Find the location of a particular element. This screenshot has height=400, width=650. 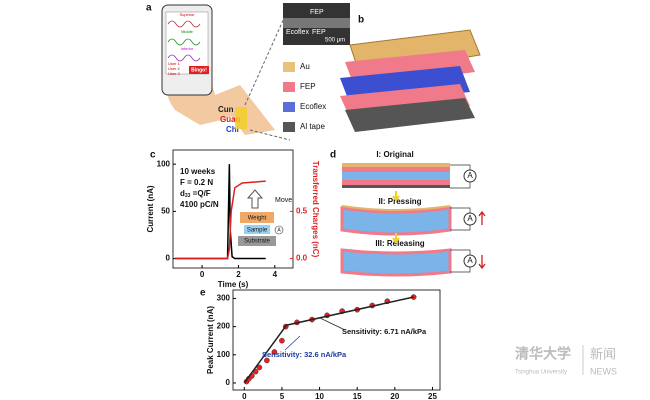

bingo: Bingo! is located at coordinates (199, 70).